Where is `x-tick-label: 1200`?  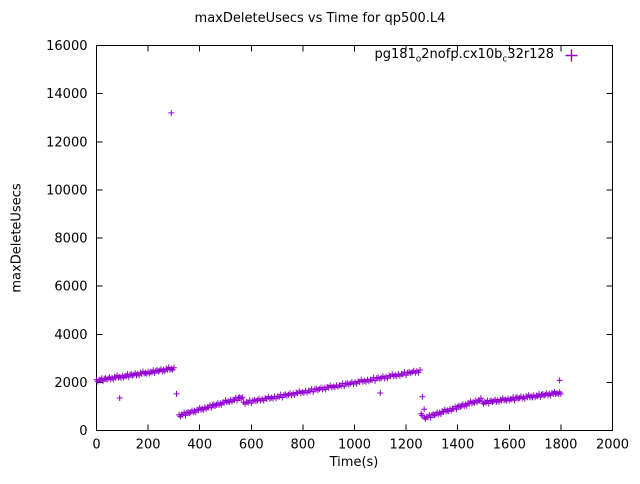 x-tick-label: 1200 is located at coordinates (406, 445).